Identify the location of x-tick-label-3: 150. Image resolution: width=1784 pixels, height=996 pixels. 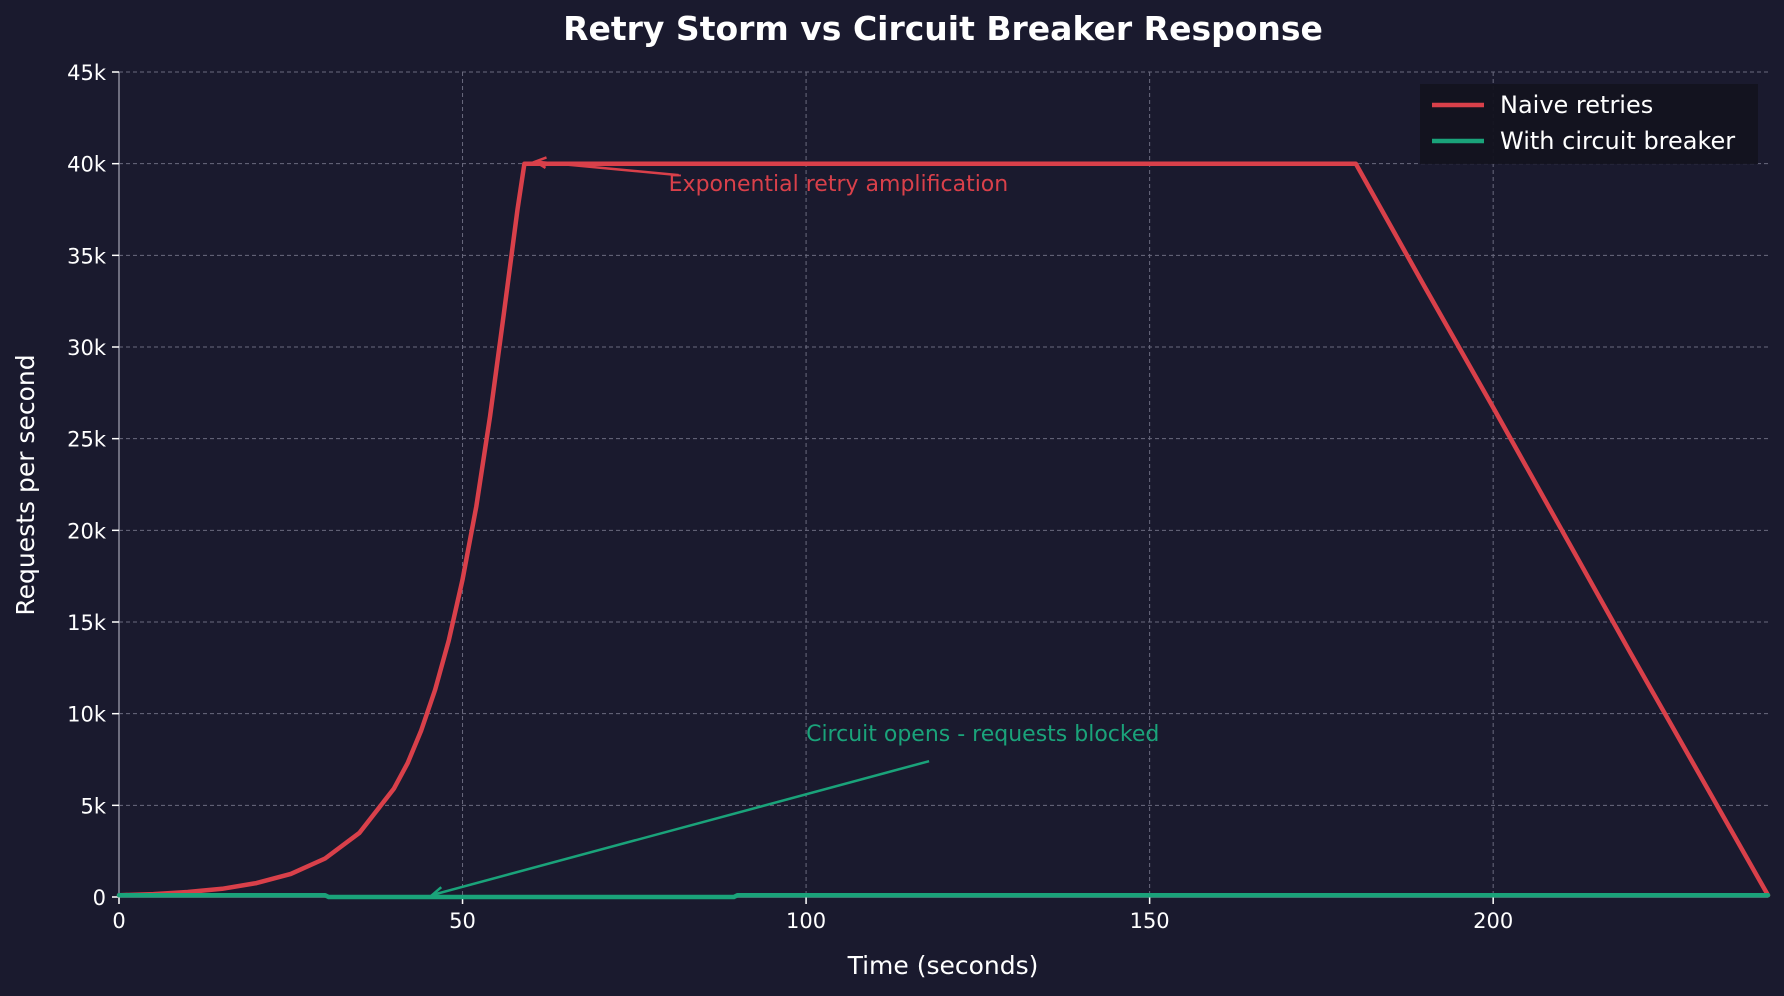
(1150, 921).